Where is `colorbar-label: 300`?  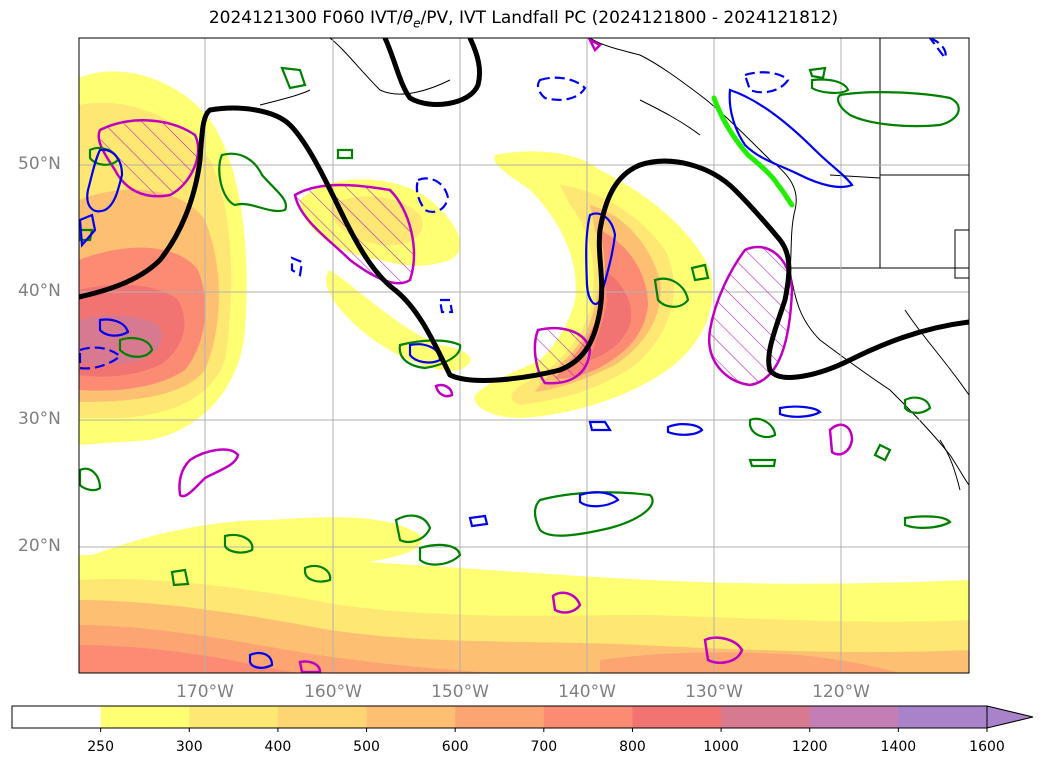 colorbar-label: 300 is located at coordinates (189, 747).